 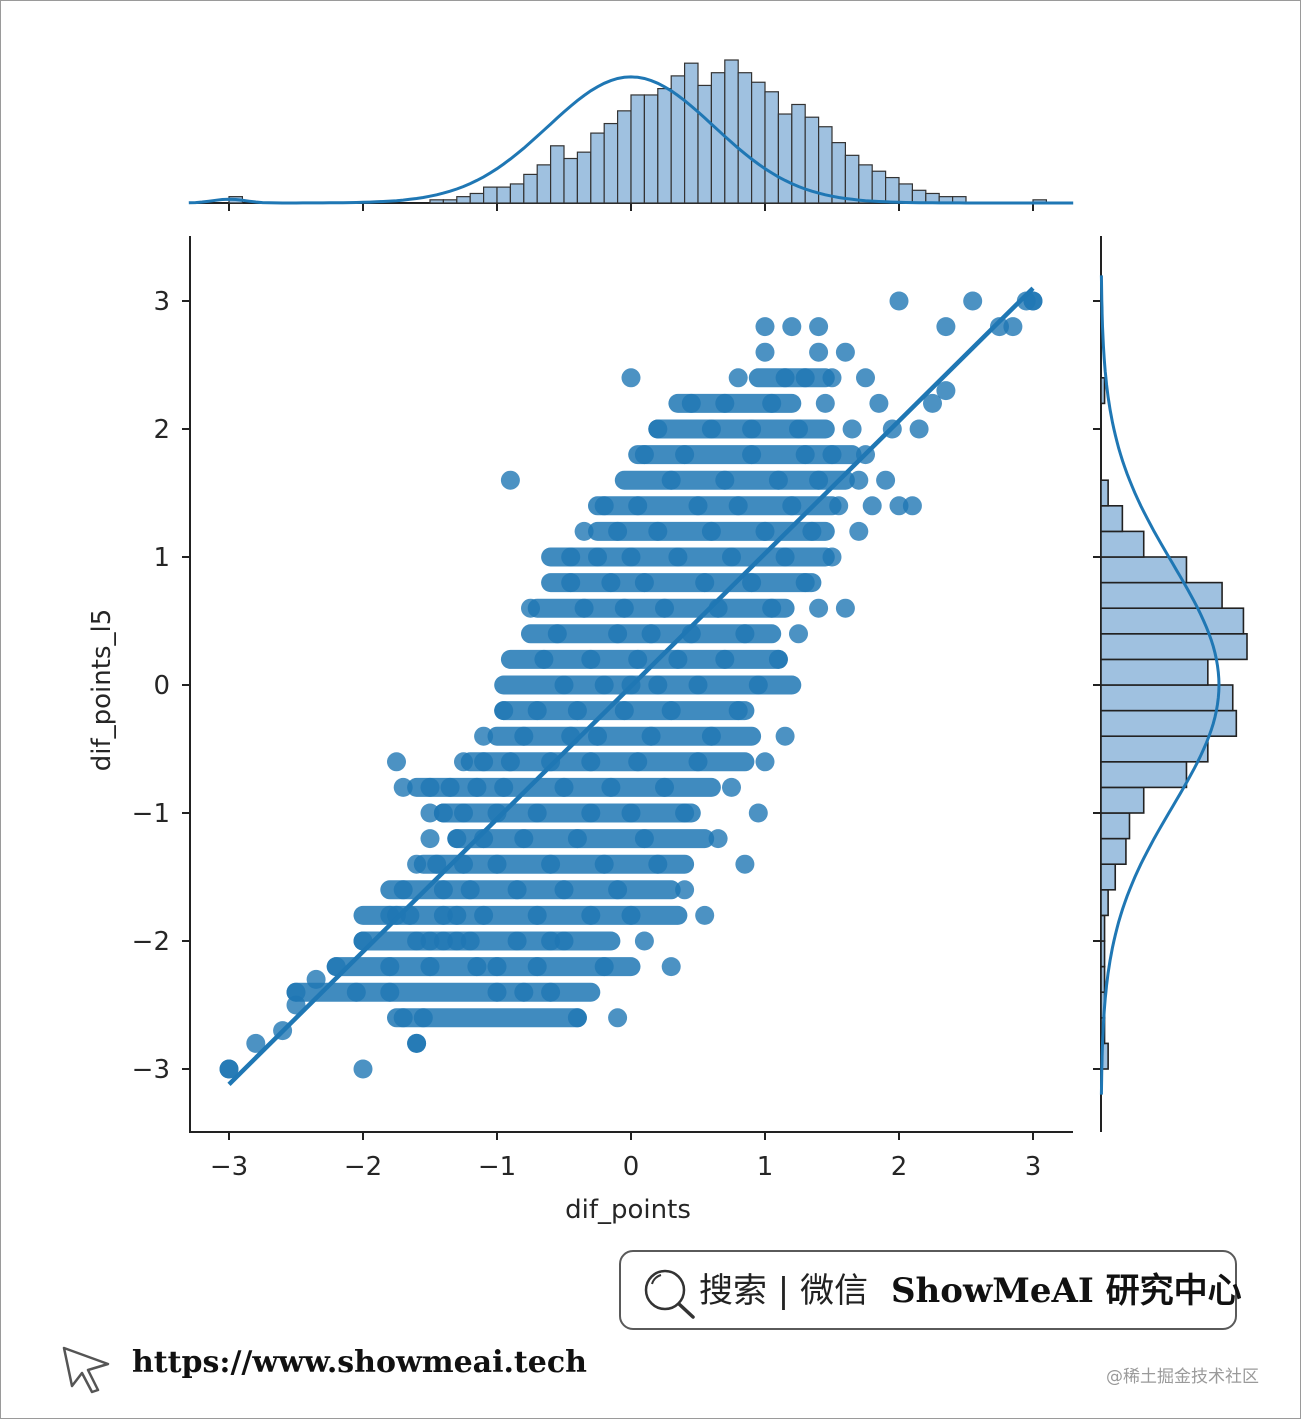 What do you see at coordinates (151, 942) in the screenshot?
I see `y-tick-label: −2` at bounding box center [151, 942].